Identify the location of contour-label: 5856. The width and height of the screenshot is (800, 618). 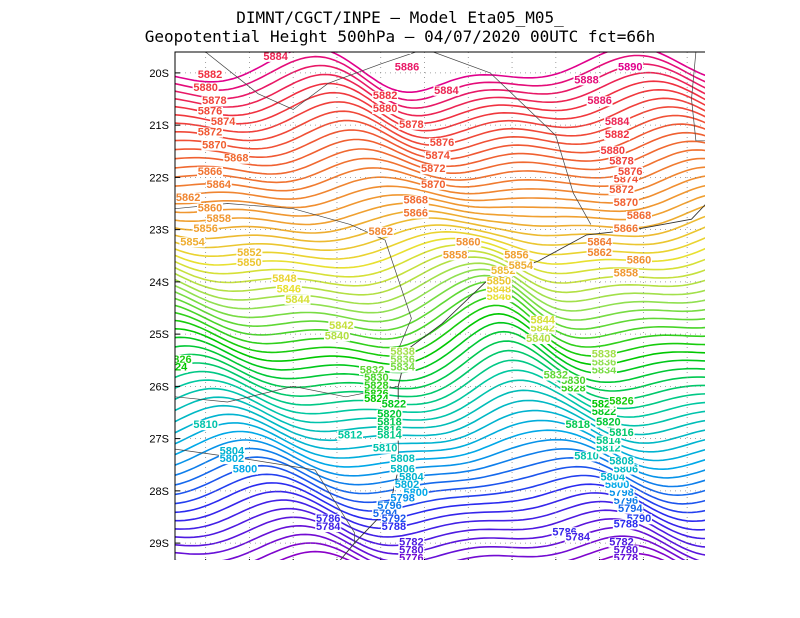
(205, 229).